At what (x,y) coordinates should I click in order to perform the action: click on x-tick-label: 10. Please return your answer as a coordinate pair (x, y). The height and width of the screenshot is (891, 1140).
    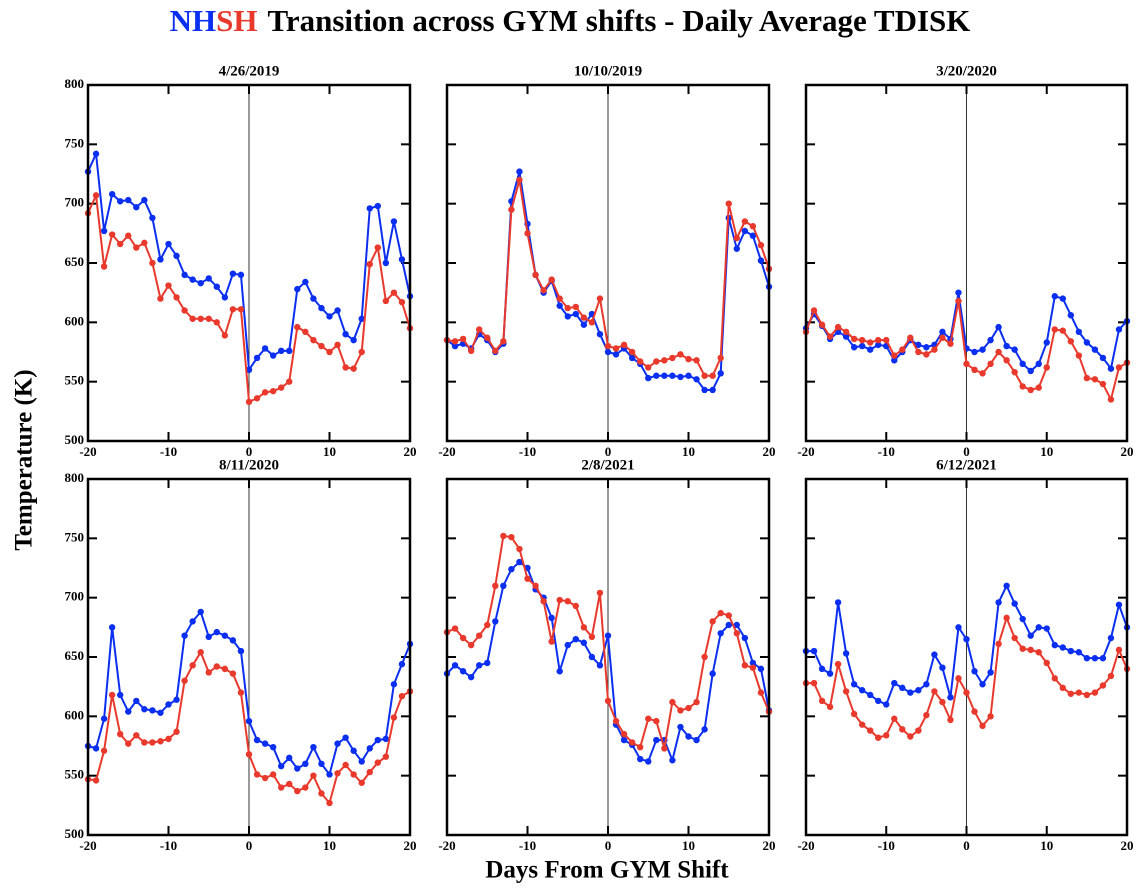
    Looking at the image, I should click on (1046, 845).